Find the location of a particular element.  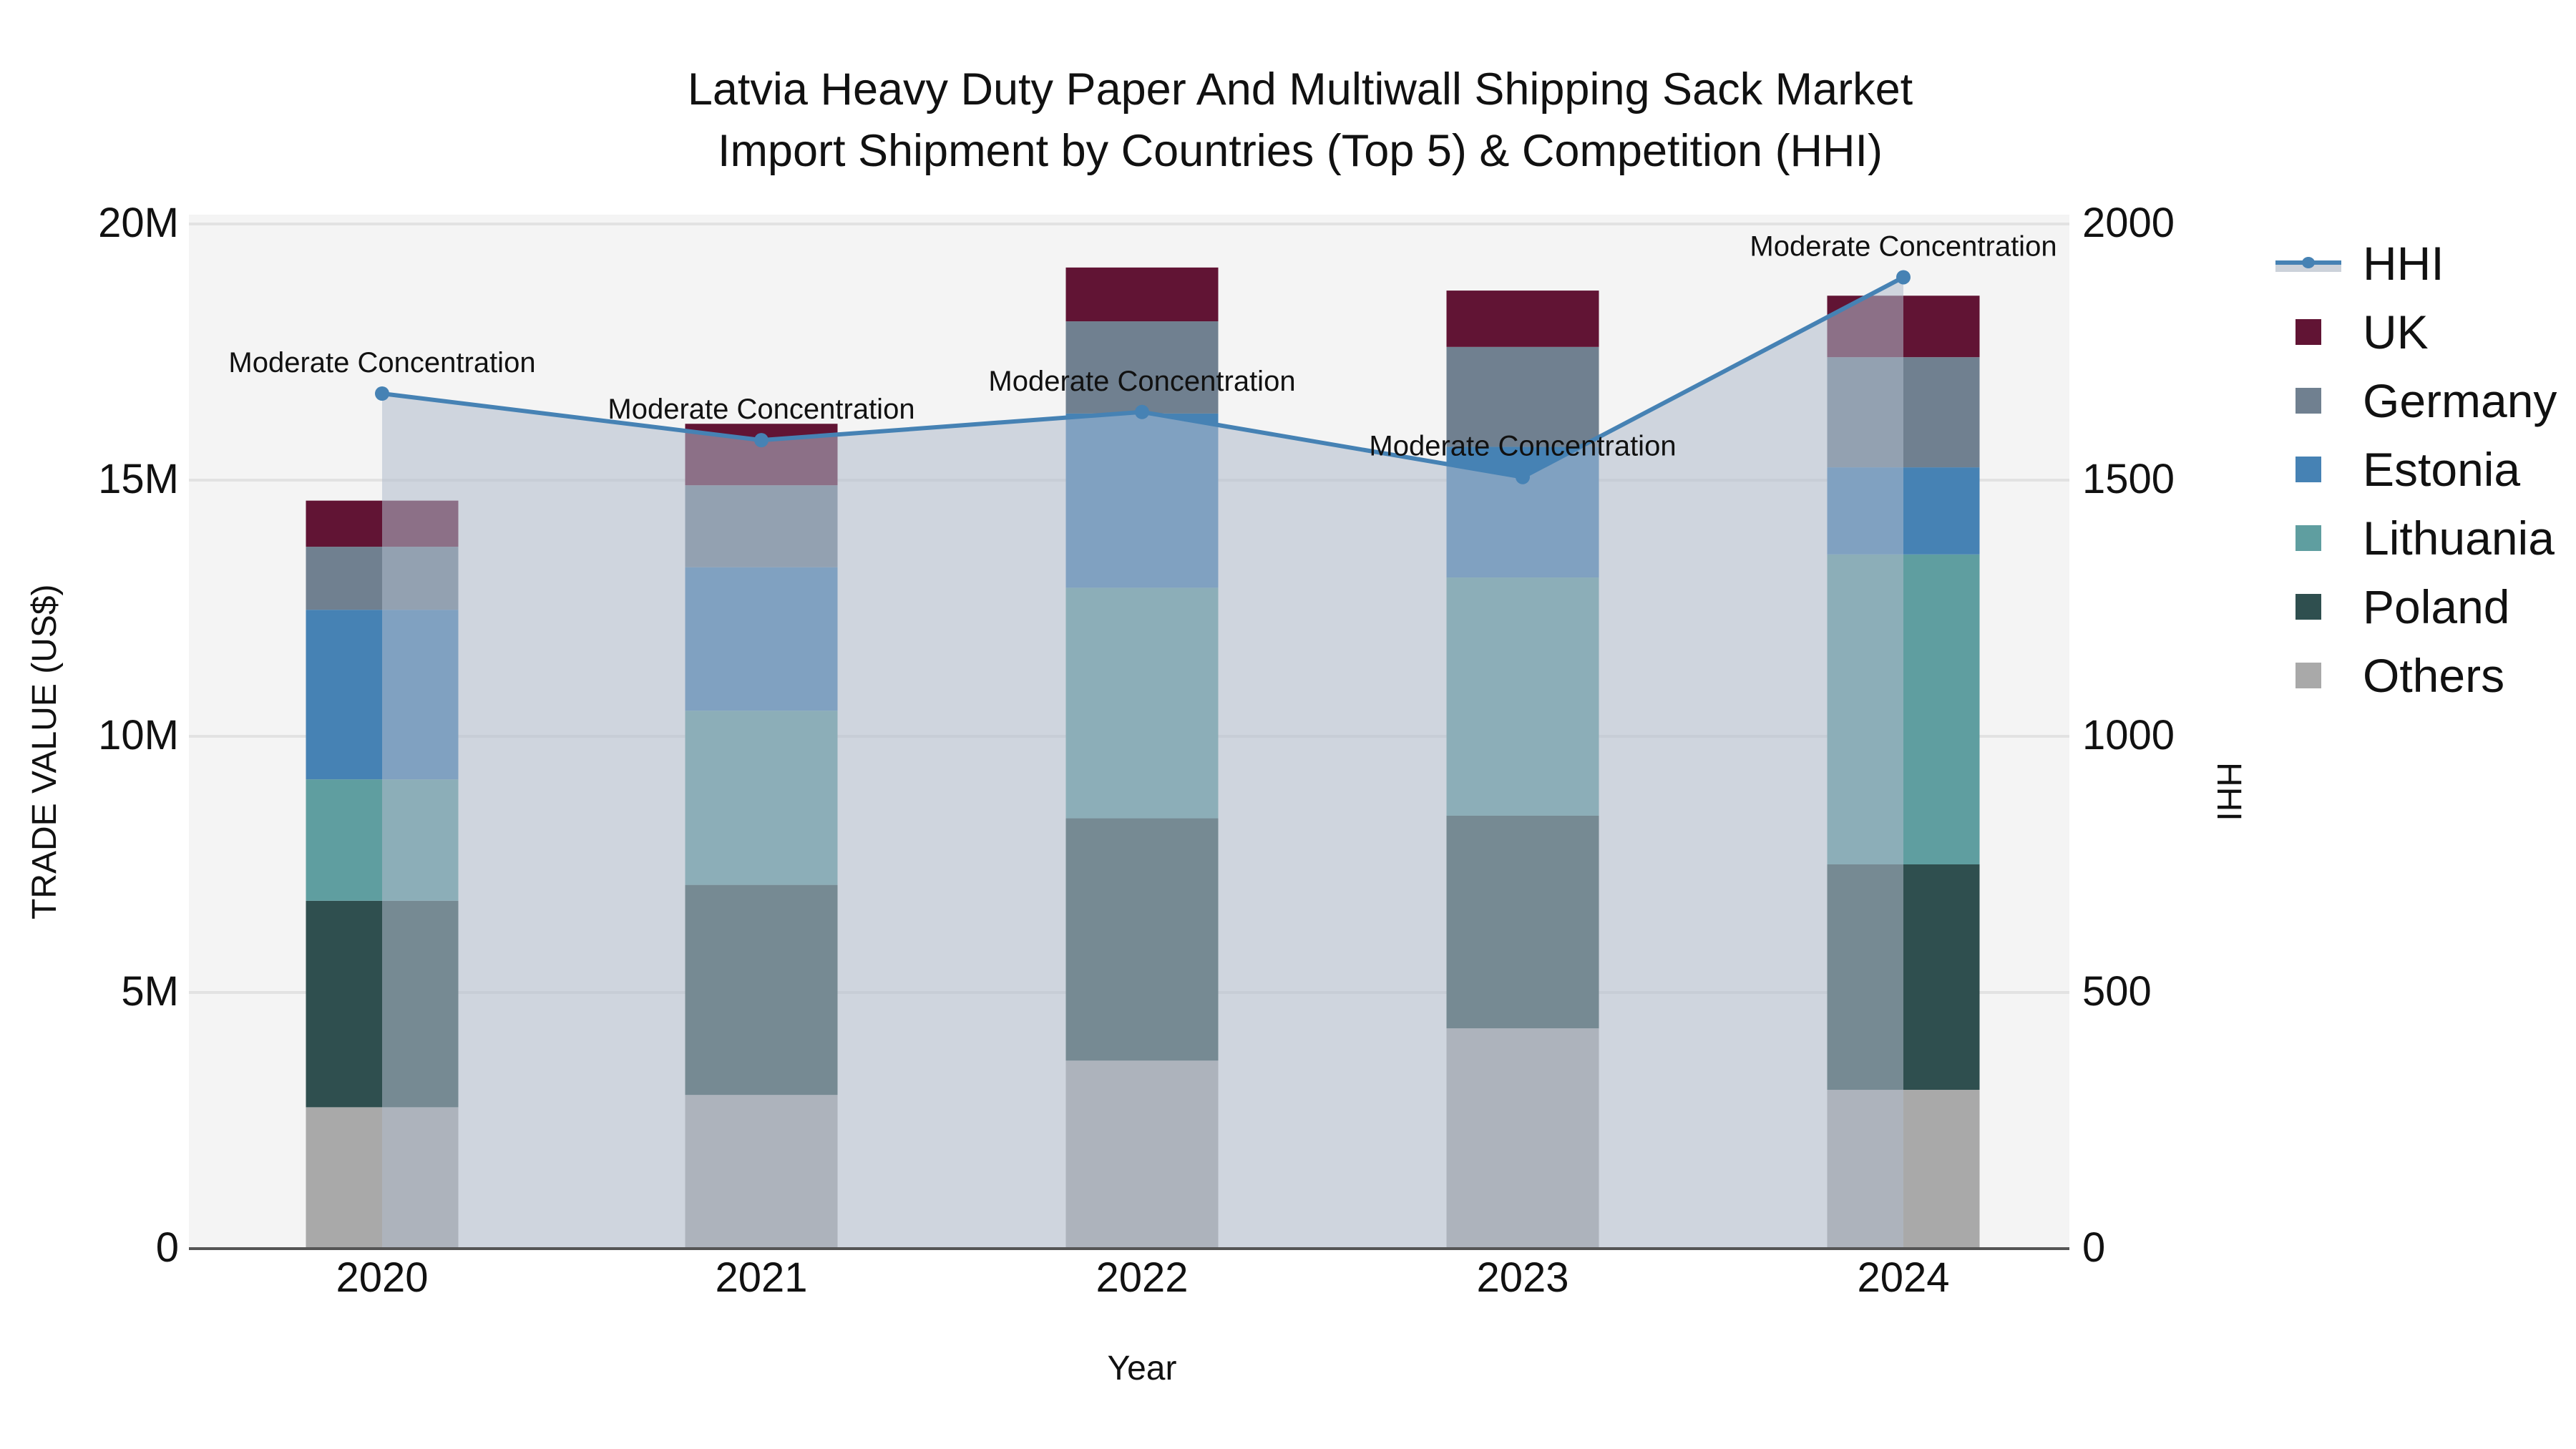

legend-label: UK is located at coordinates (2396, 332).